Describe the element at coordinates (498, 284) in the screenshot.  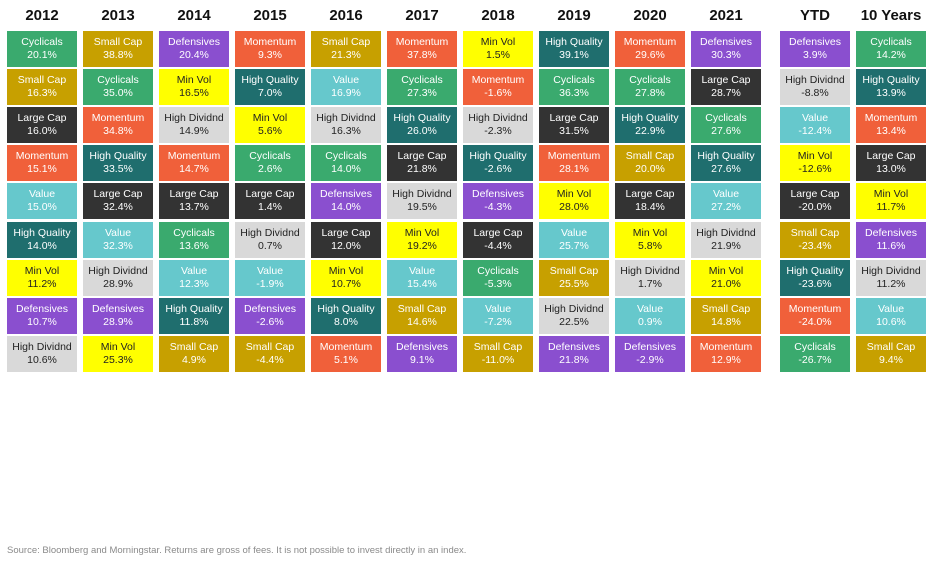
I see `factor-return-value: -5.3%` at that location.